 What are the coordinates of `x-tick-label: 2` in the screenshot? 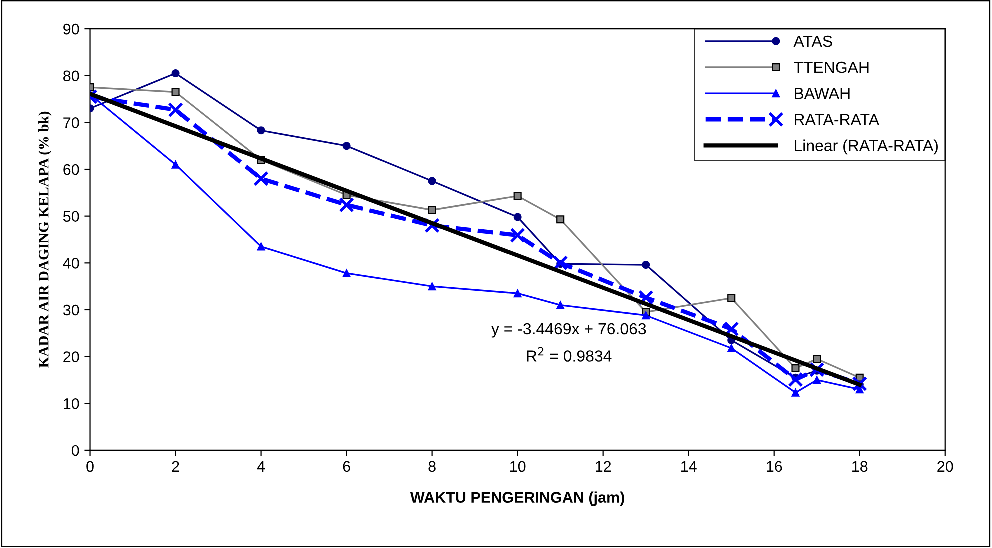 It's located at (176, 466).